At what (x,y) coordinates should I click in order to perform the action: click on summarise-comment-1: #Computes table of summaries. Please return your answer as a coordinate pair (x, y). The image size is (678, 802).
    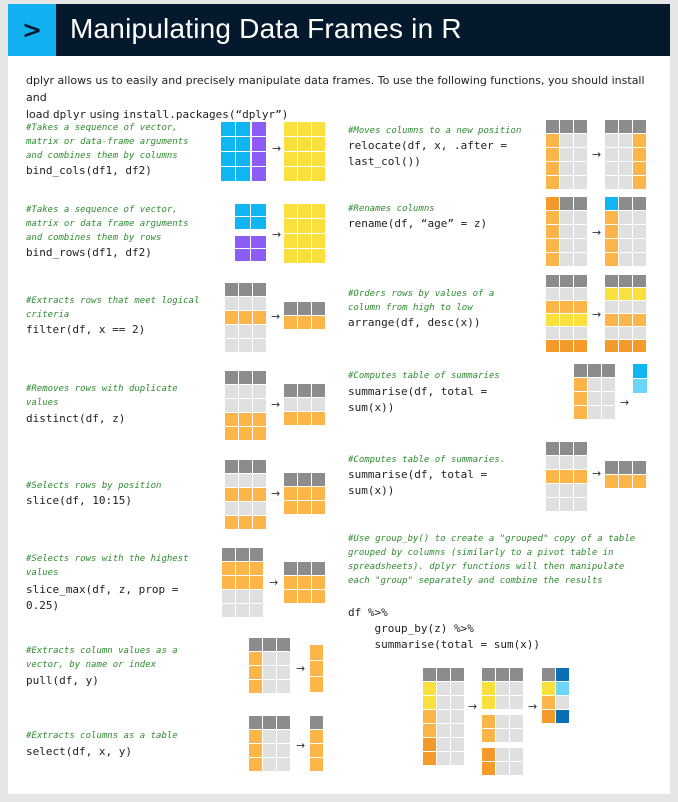
    Looking at the image, I should click on (424, 376).